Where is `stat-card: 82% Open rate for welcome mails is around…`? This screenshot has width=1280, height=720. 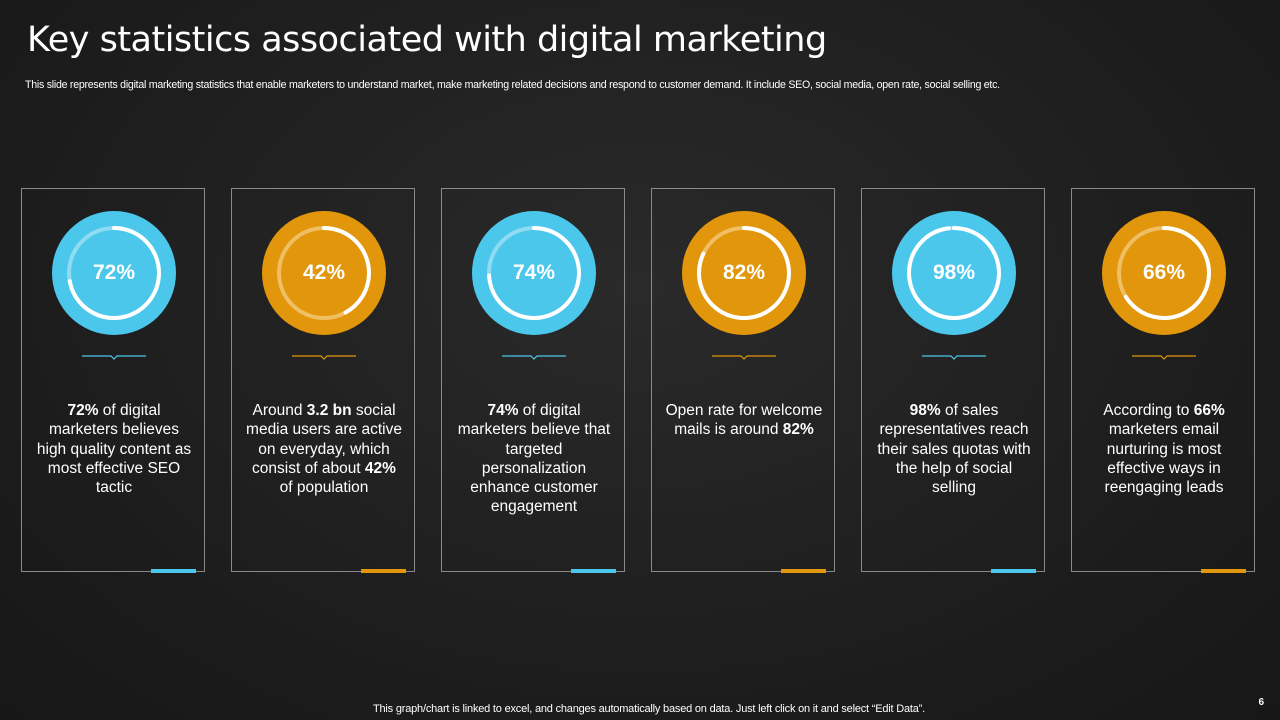 stat-card: 82% Open rate for welcome mails is around… is located at coordinates (743, 380).